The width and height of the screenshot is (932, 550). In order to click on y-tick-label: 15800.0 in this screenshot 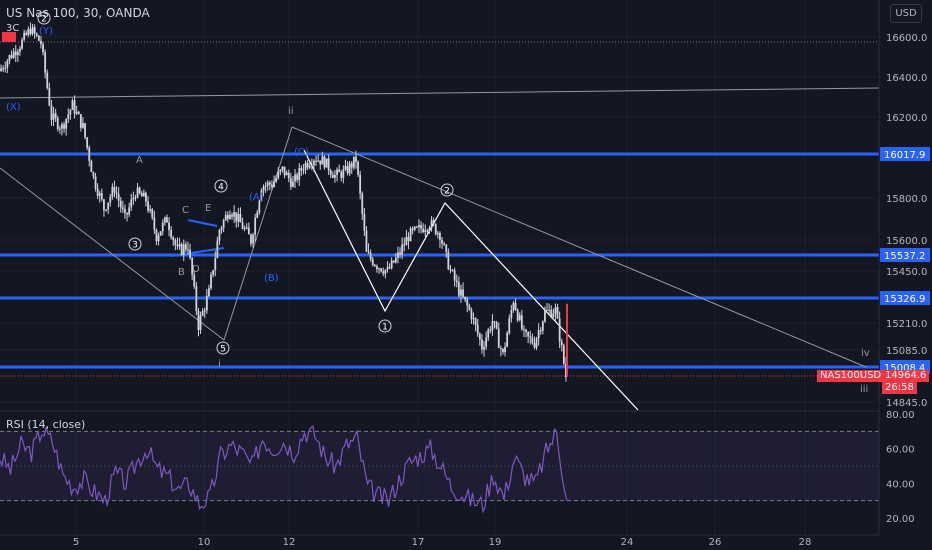, I will do `click(906, 199)`.